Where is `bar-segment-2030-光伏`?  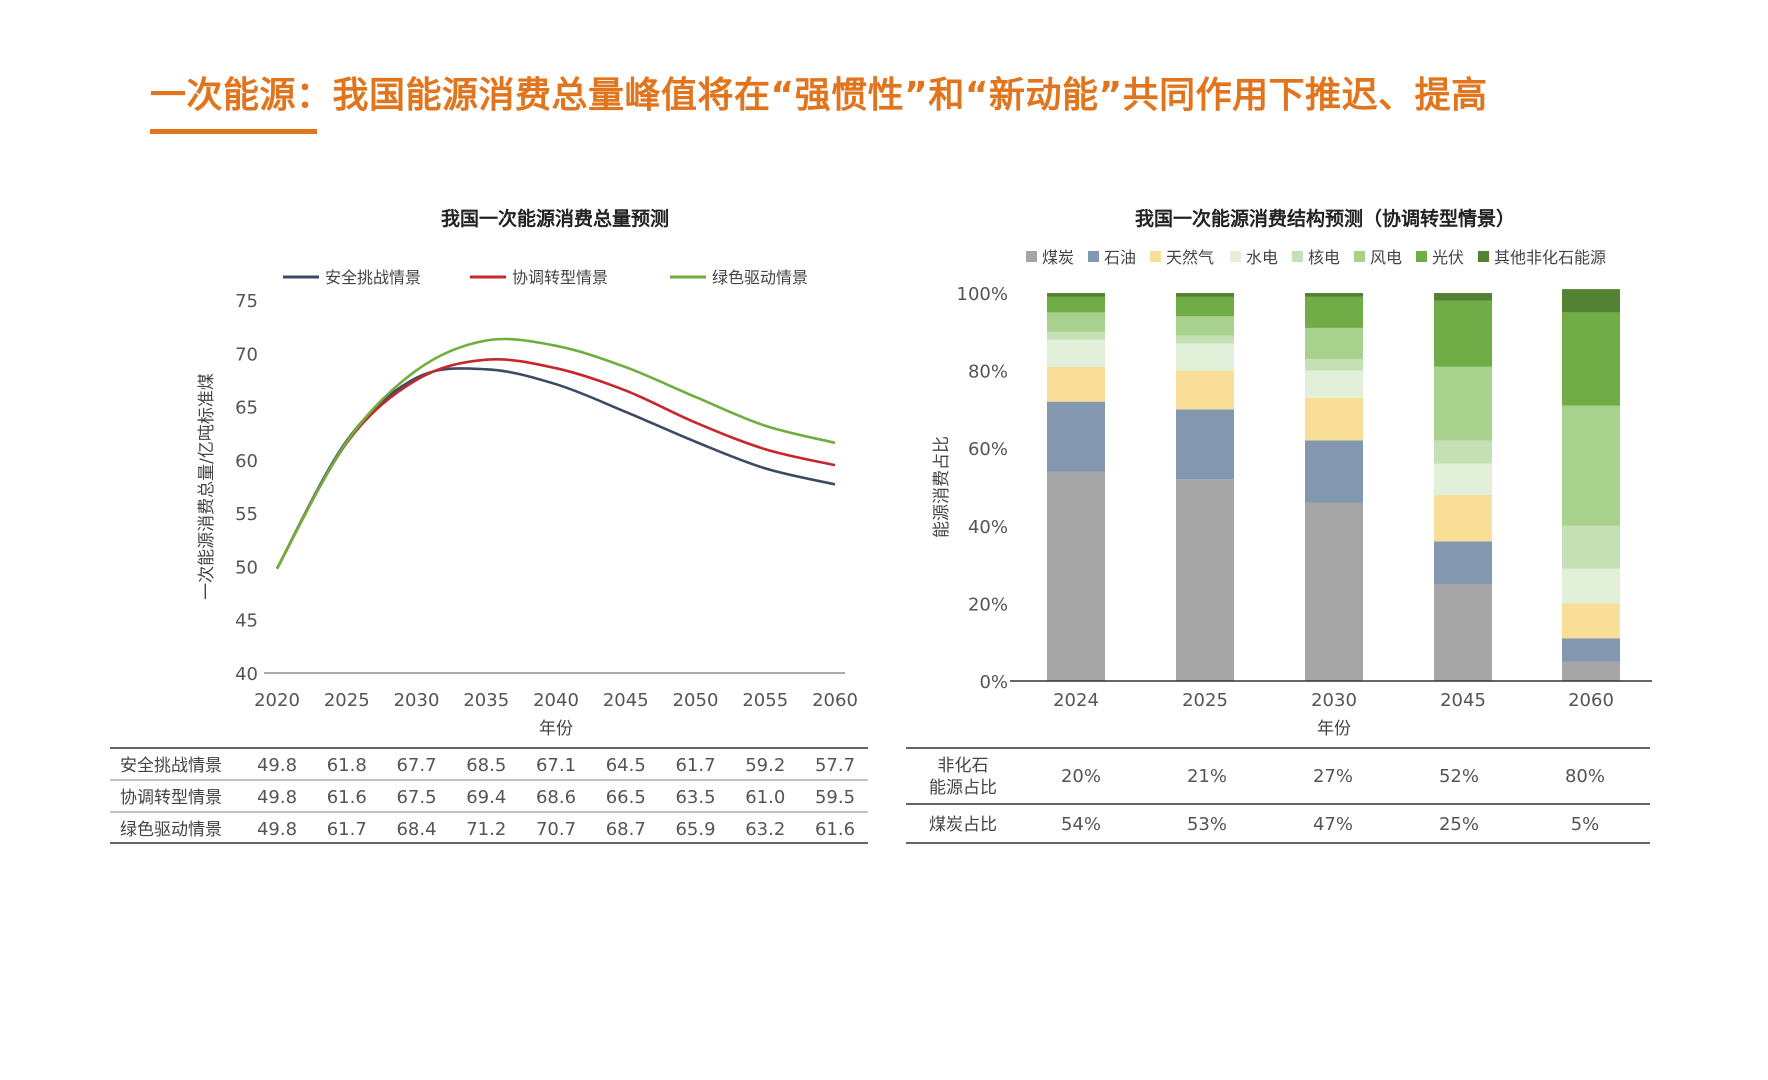
bar-segment-2030-光伏 is located at coordinates (1334, 312).